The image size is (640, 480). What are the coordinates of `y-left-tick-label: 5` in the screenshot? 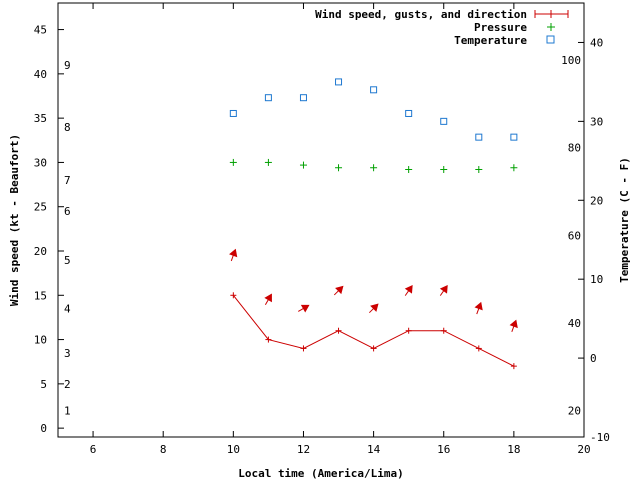 It's located at (43, 384).